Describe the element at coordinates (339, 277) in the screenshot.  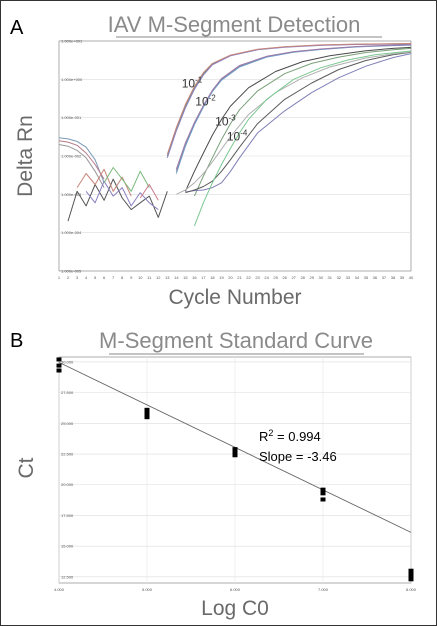
I see `x-tick-label: 32` at that location.